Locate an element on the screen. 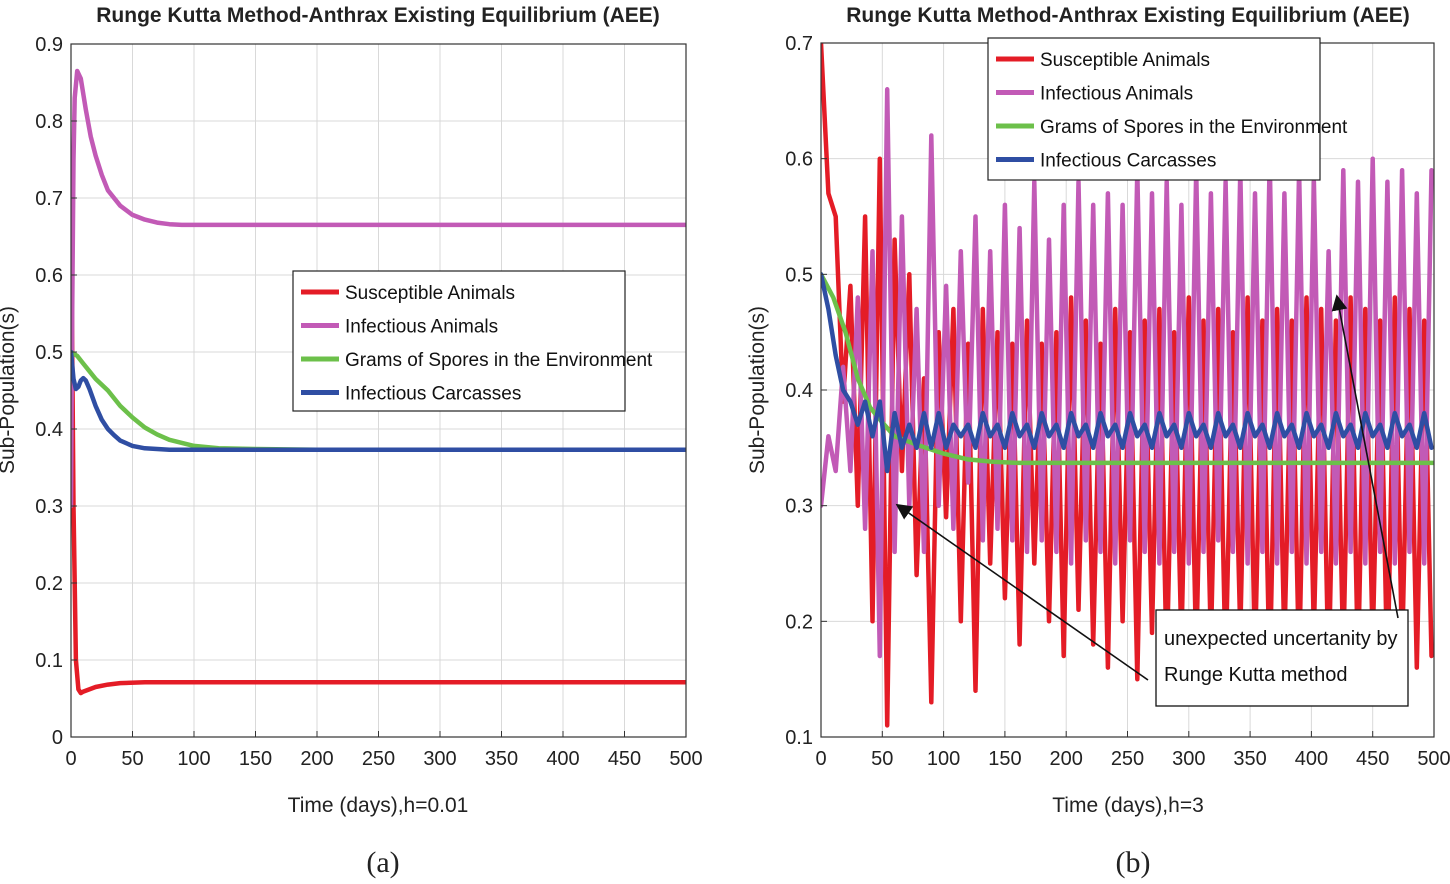 This screenshot has height=884, width=1450. x-axis-label-b: Time (days),h=3 is located at coordinates (1128, 805).